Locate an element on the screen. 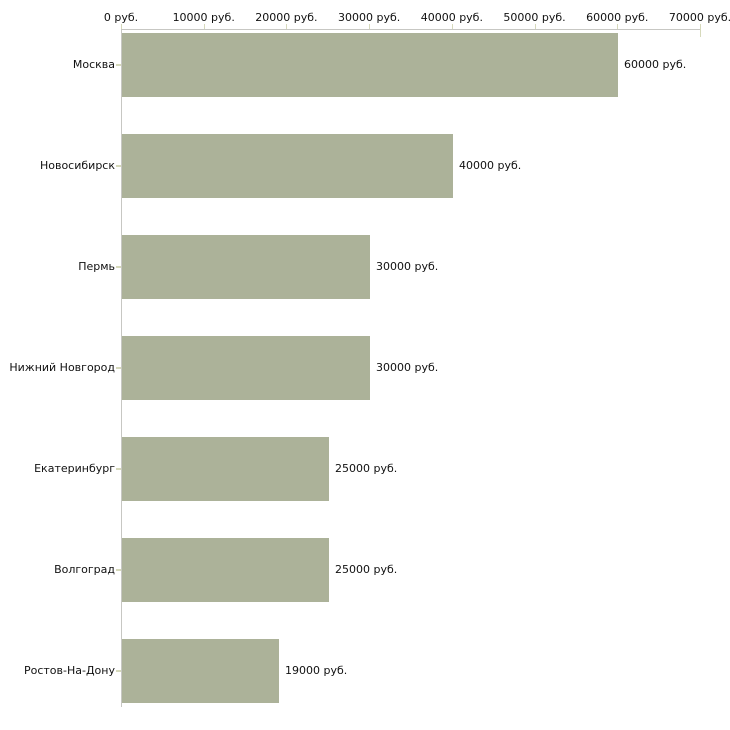  x-tick-label: 70000 руб. is located at coordinates (699, 17).